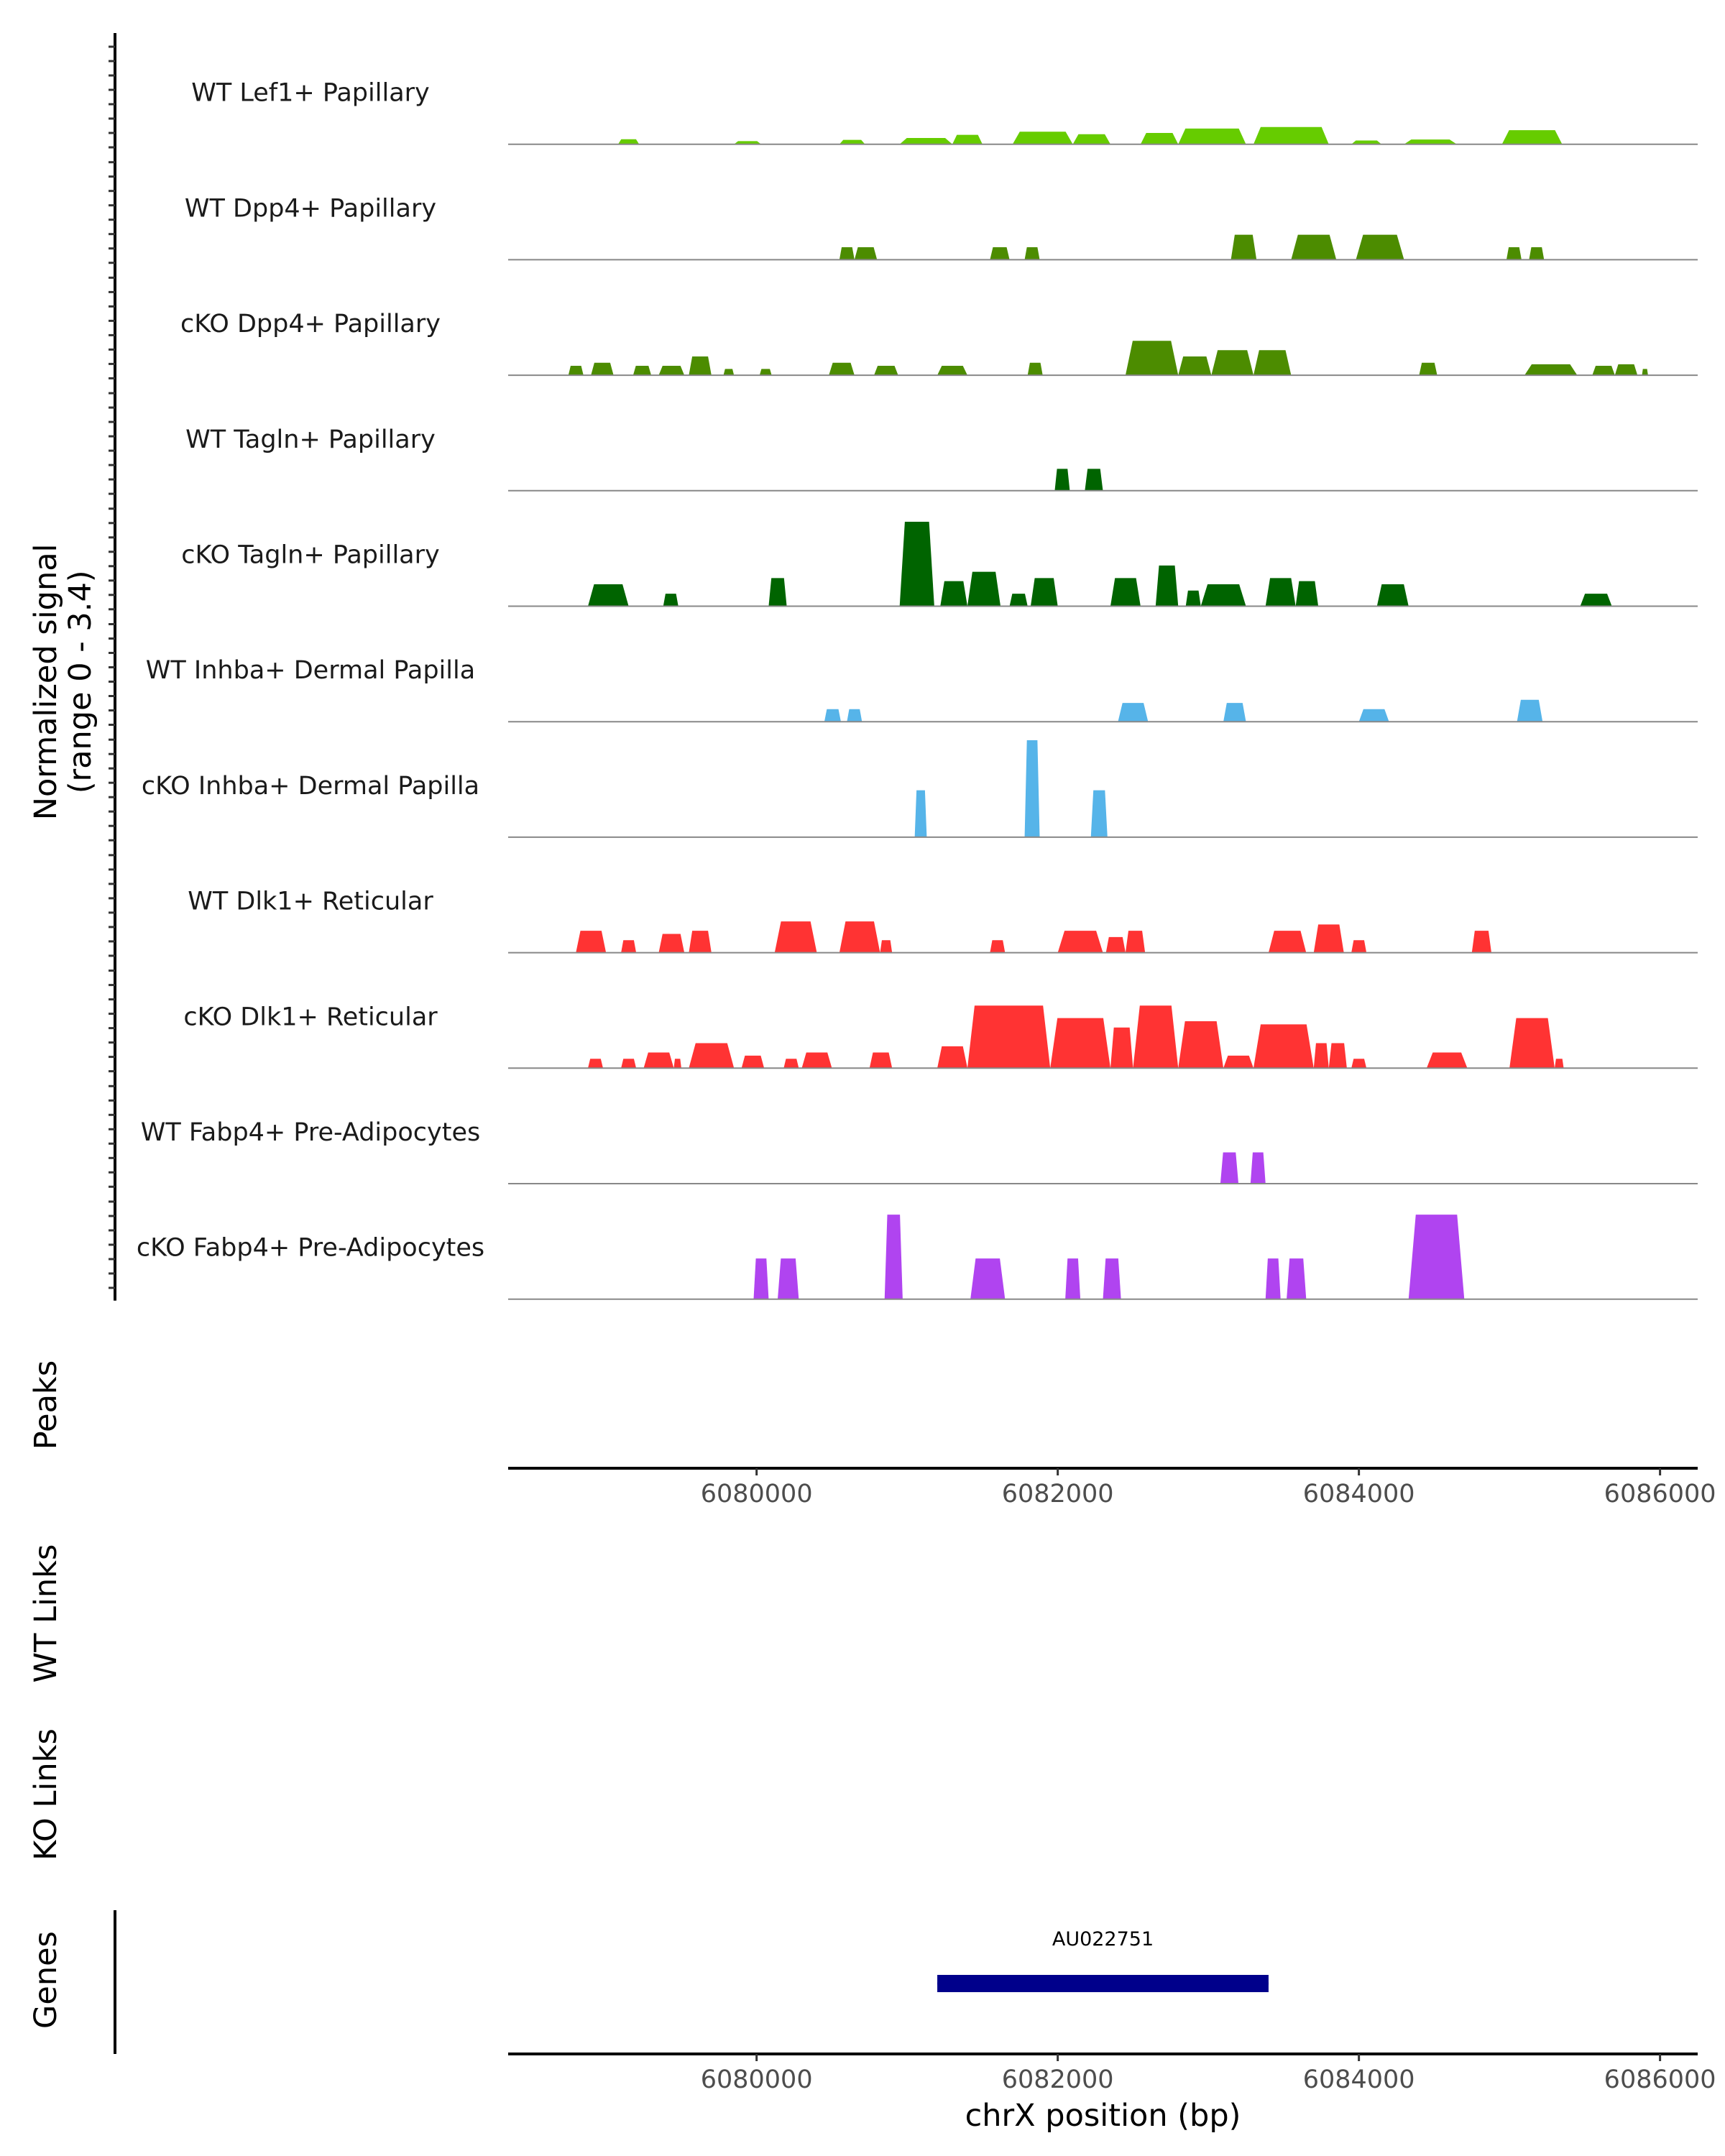 This screenshot has height=2156, width=1725. Describe the element at coordinates (872, 1434) in the screenshot. I see `peaks-panel: Peaks 6080000 6082000 6084000 6086000` at that location.